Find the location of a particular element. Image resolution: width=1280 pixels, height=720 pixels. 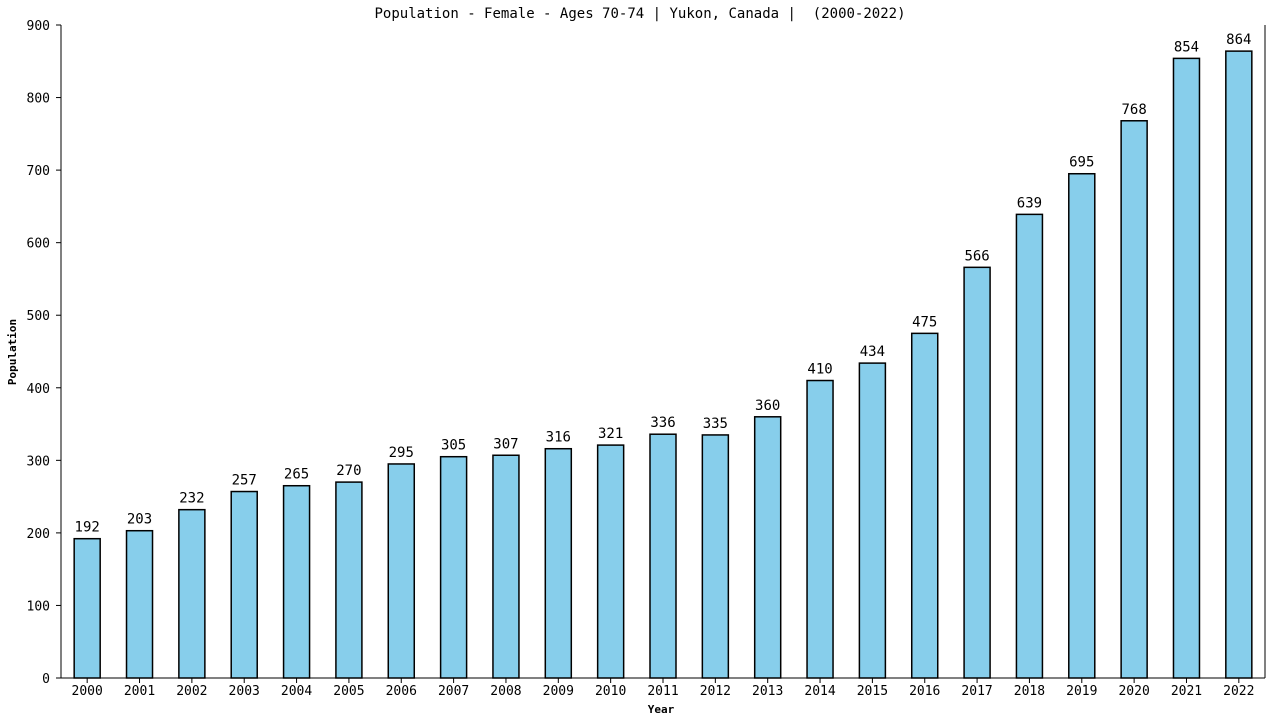

x-tick-label: 2010 is located at coordinates (610, 691).